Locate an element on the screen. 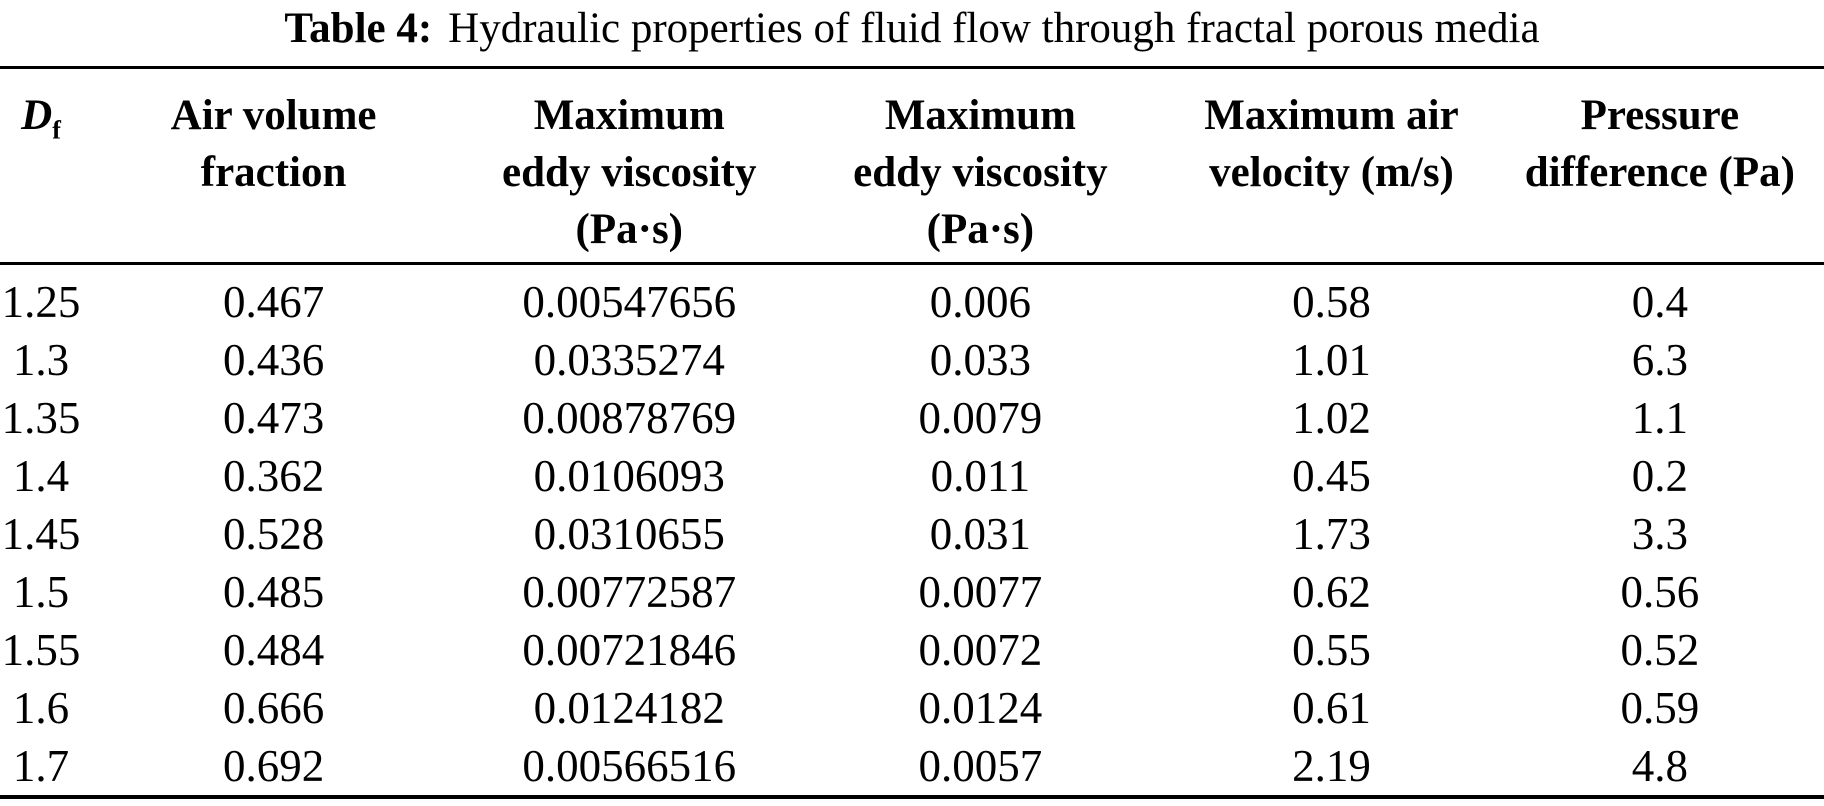 The width and height of the screenshot is (1824, 806). table-cell: 0.59 is located at coordinates (1660, 708).